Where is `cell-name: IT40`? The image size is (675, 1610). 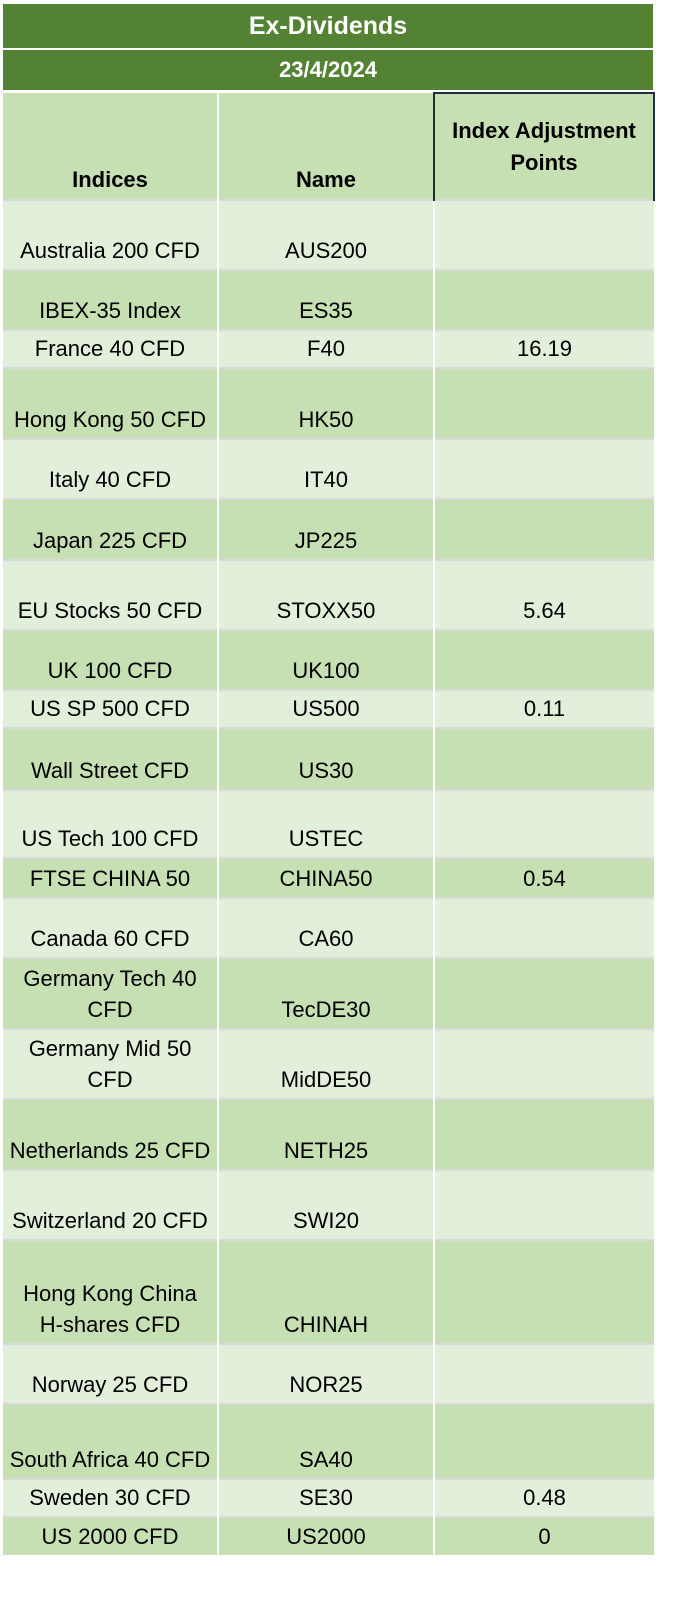
cell-name: IT40 is located at coordinates (325, 468).